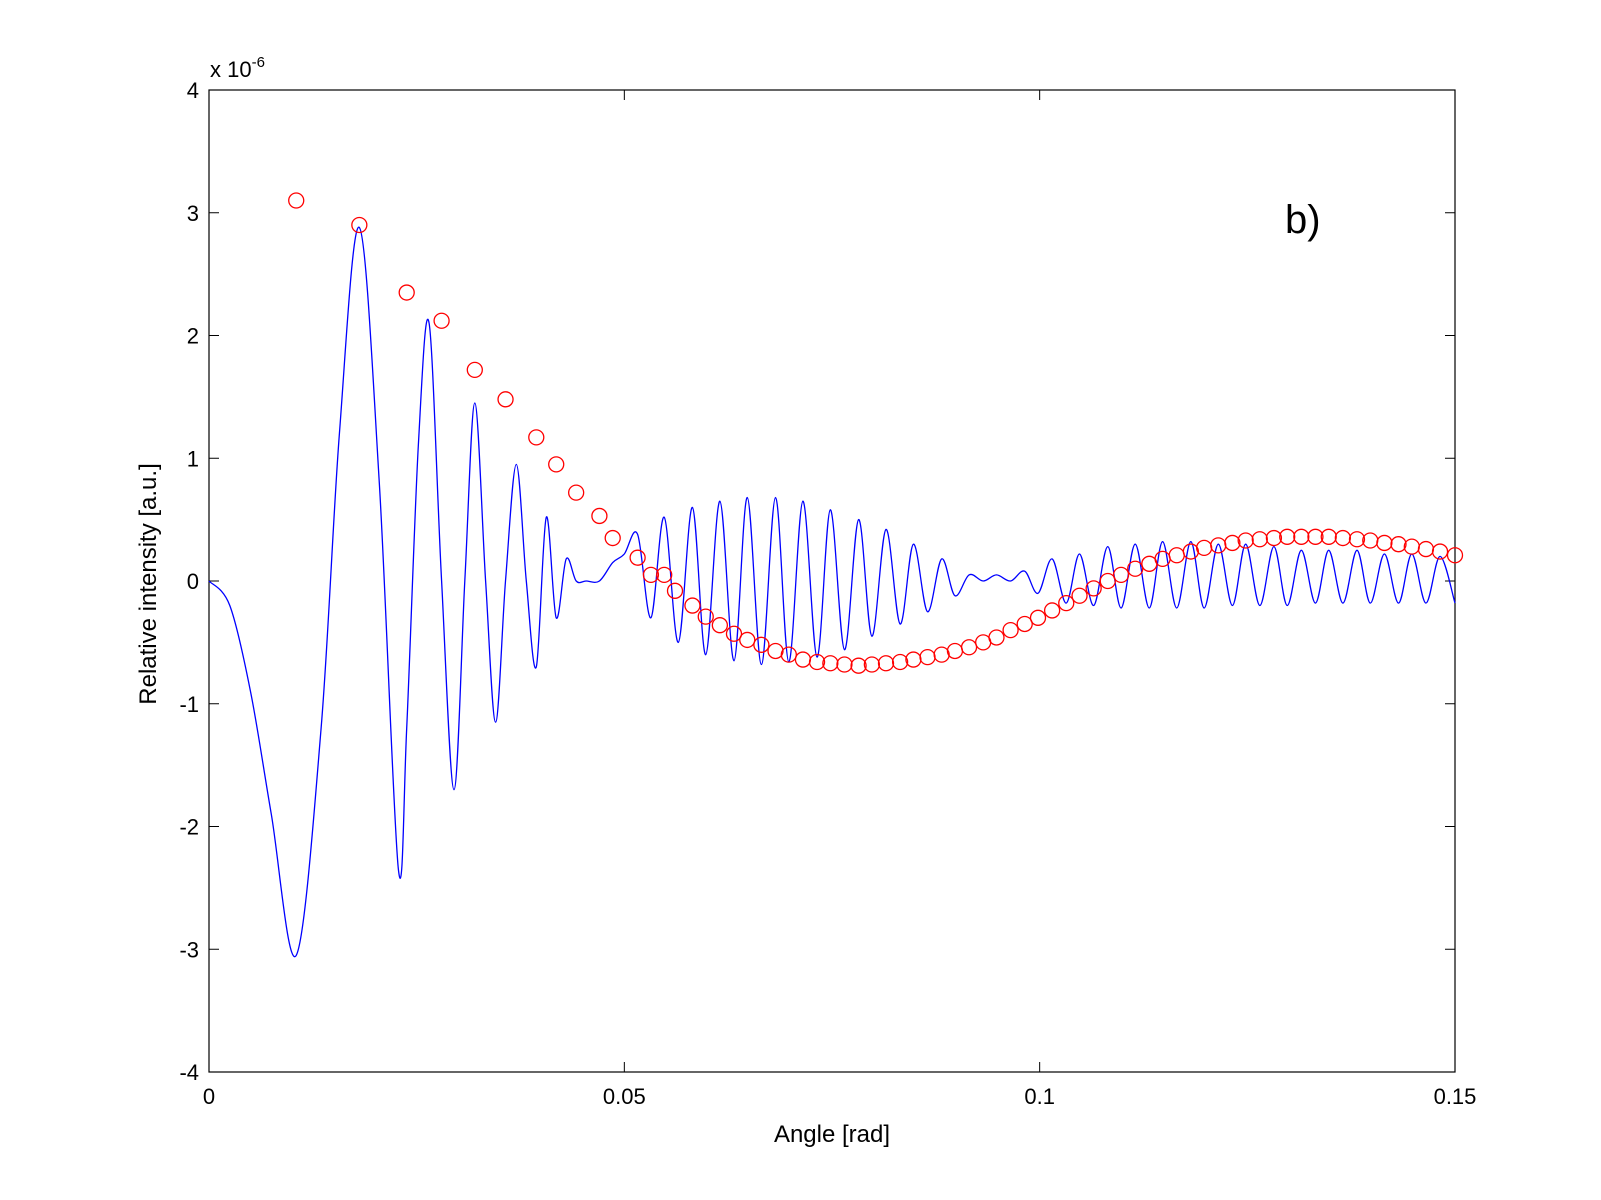 Image resolution: width=1601 pixels, height=1200 pixels. I want to click on y-tick-label: 2, so click(193, 336).